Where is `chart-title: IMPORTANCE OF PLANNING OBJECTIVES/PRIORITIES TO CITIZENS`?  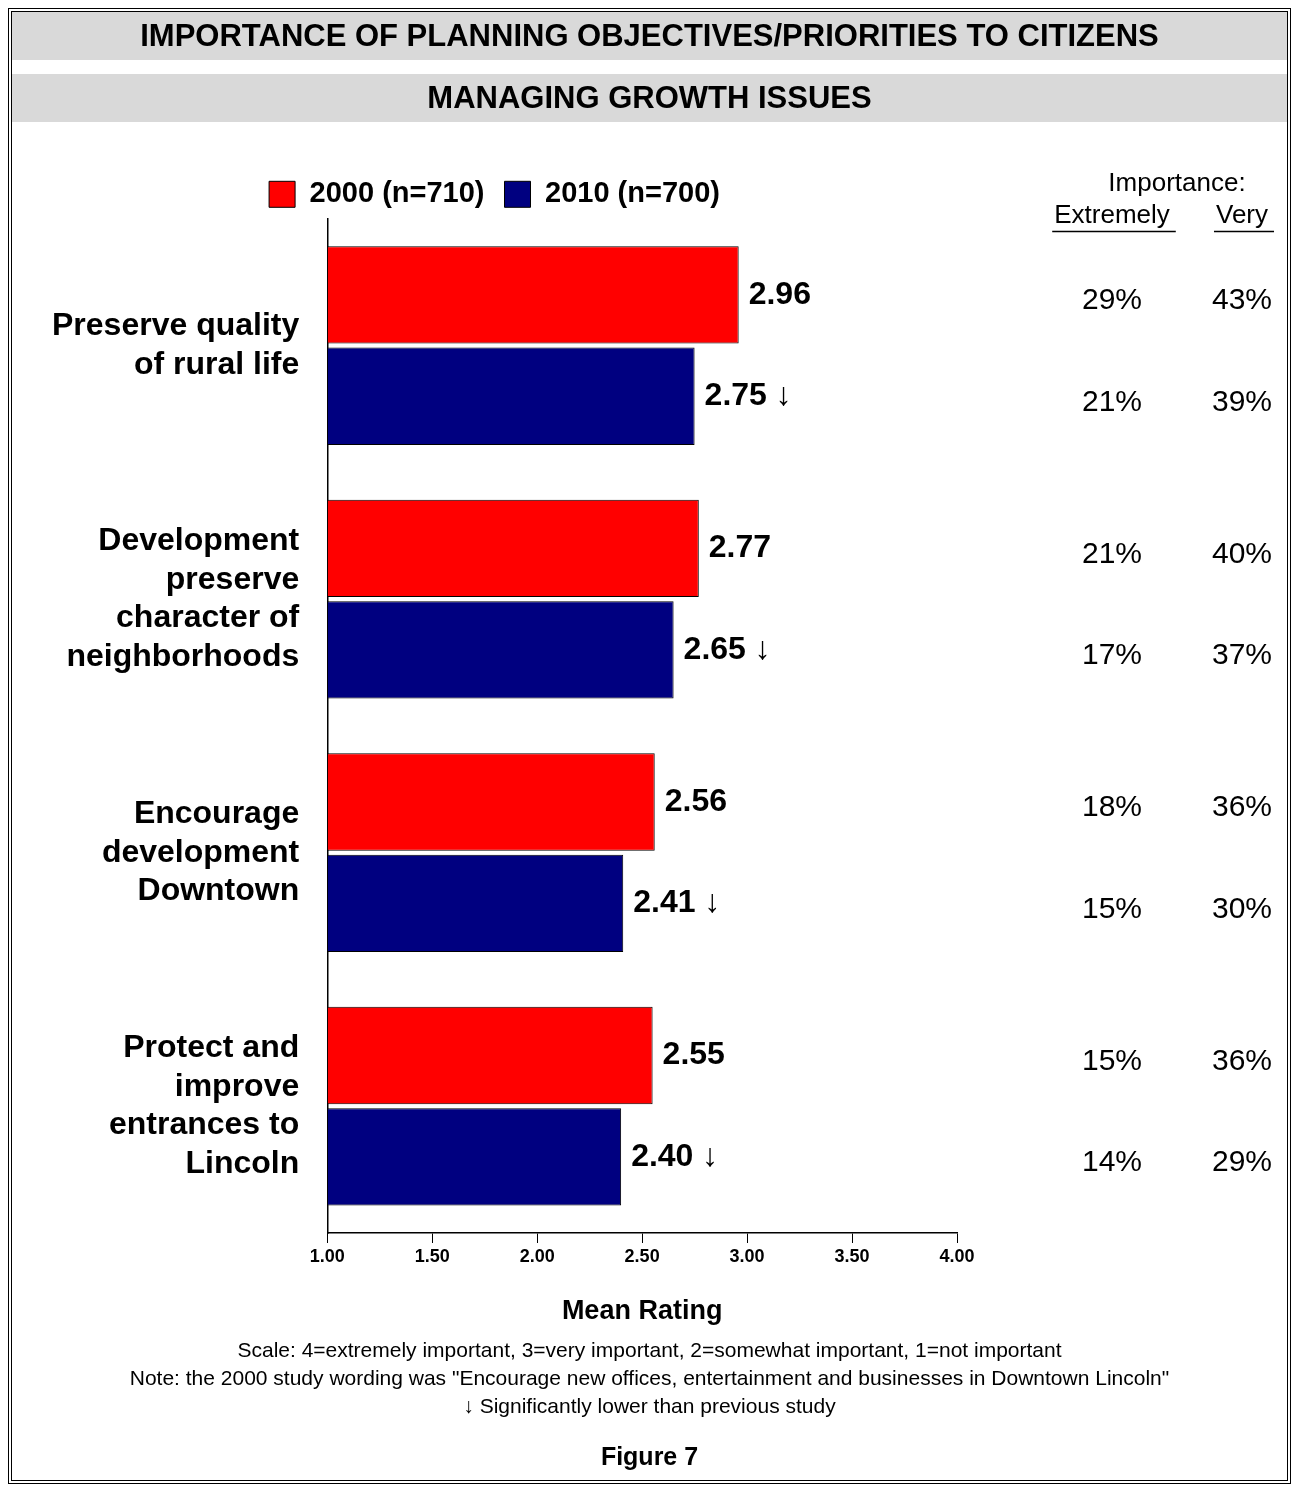 chart-title: IMPORTANCE OF PLANNING OBJECTIVES/PRIORITIES TO CITIZENS is located at coordinates (649, 36).